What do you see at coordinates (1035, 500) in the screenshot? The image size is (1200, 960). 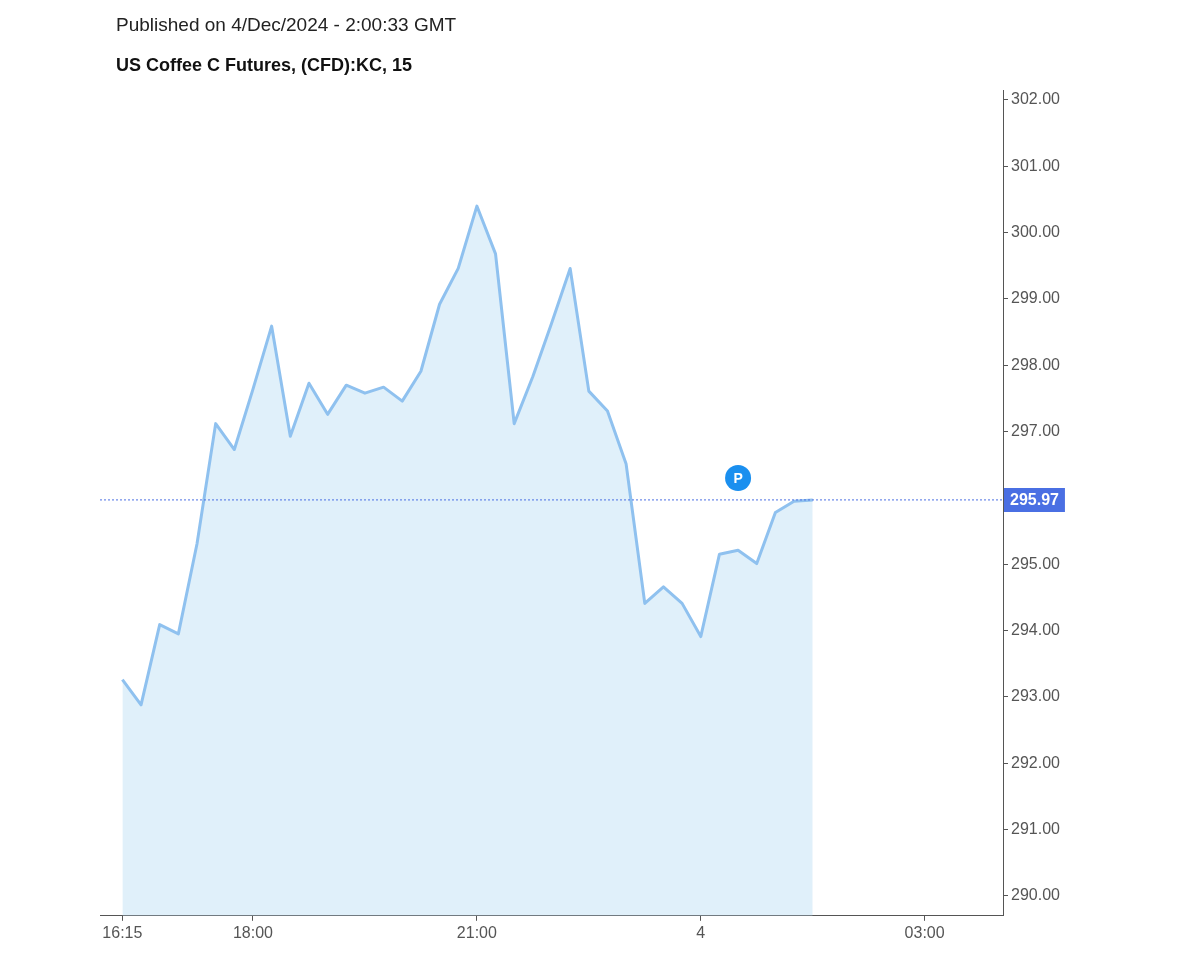 I see `ref-line-label: 295.97` at bounding box center [1035, 500].